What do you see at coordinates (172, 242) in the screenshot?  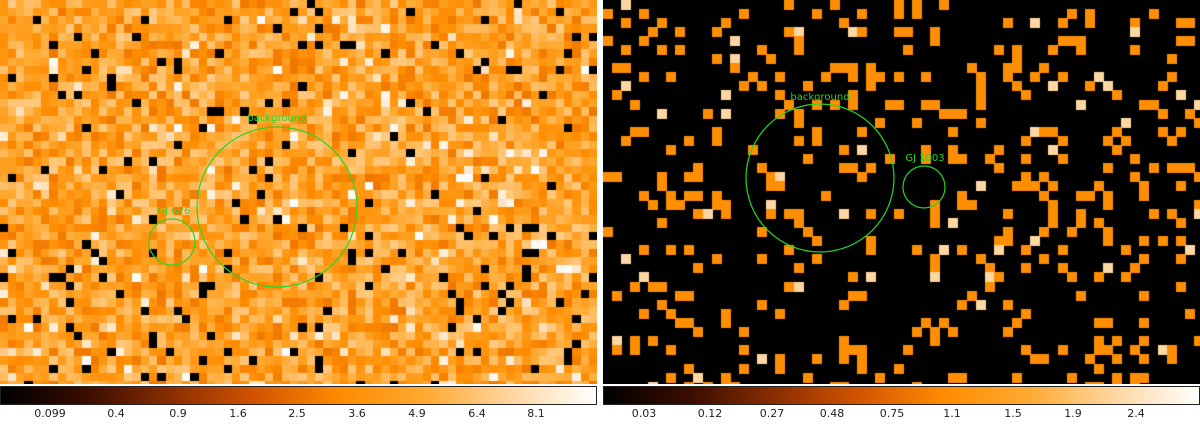 I see `left-source-region` at bounding box center [172, 242].